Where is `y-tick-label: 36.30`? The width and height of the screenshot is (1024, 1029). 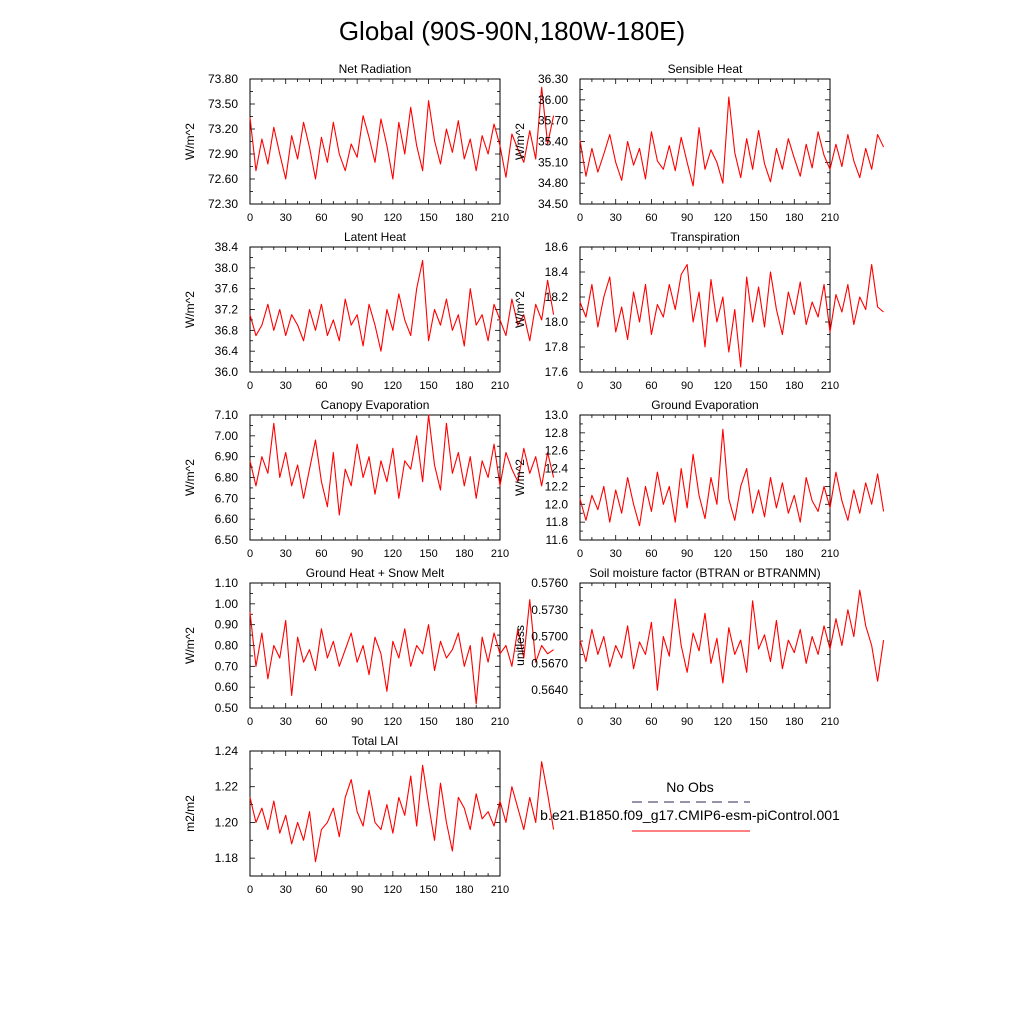 y-tick-label: 36.30 is located at coordinates (553, 79).